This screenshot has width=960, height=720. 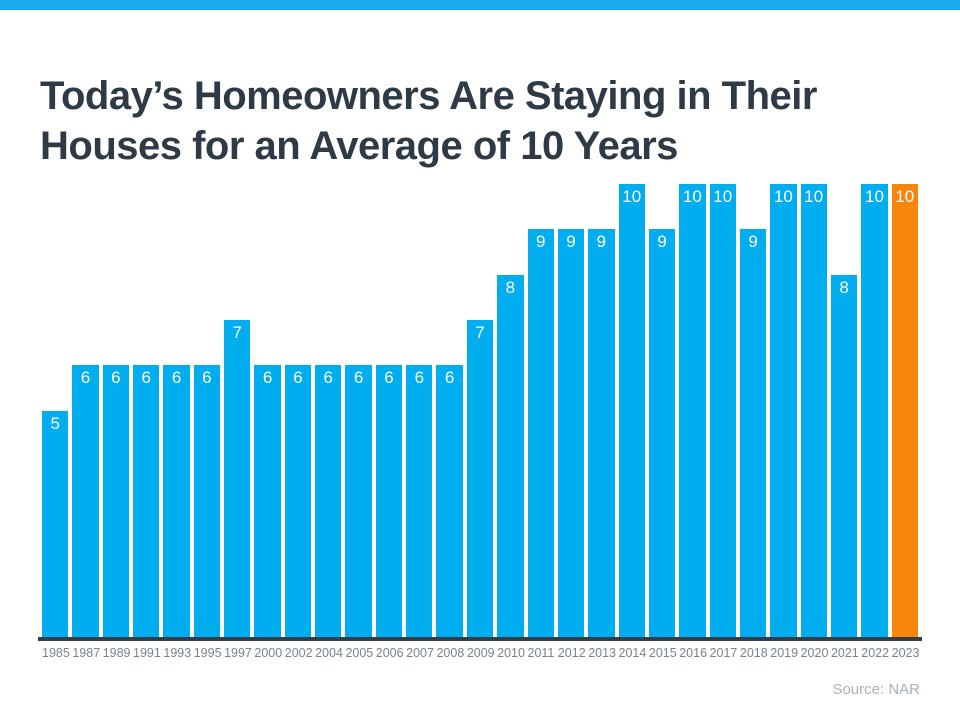 I want to click on year-label-2007: 2007, so click(x=420, y=653).